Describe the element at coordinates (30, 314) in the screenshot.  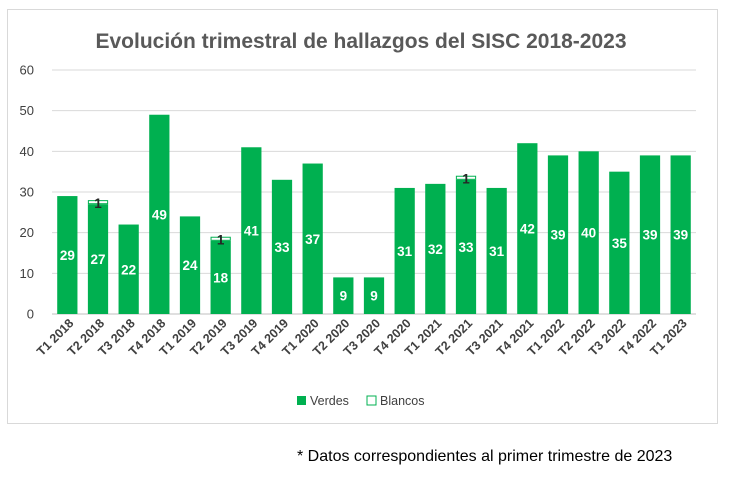
I see `y-tick-label: 0` at that location.